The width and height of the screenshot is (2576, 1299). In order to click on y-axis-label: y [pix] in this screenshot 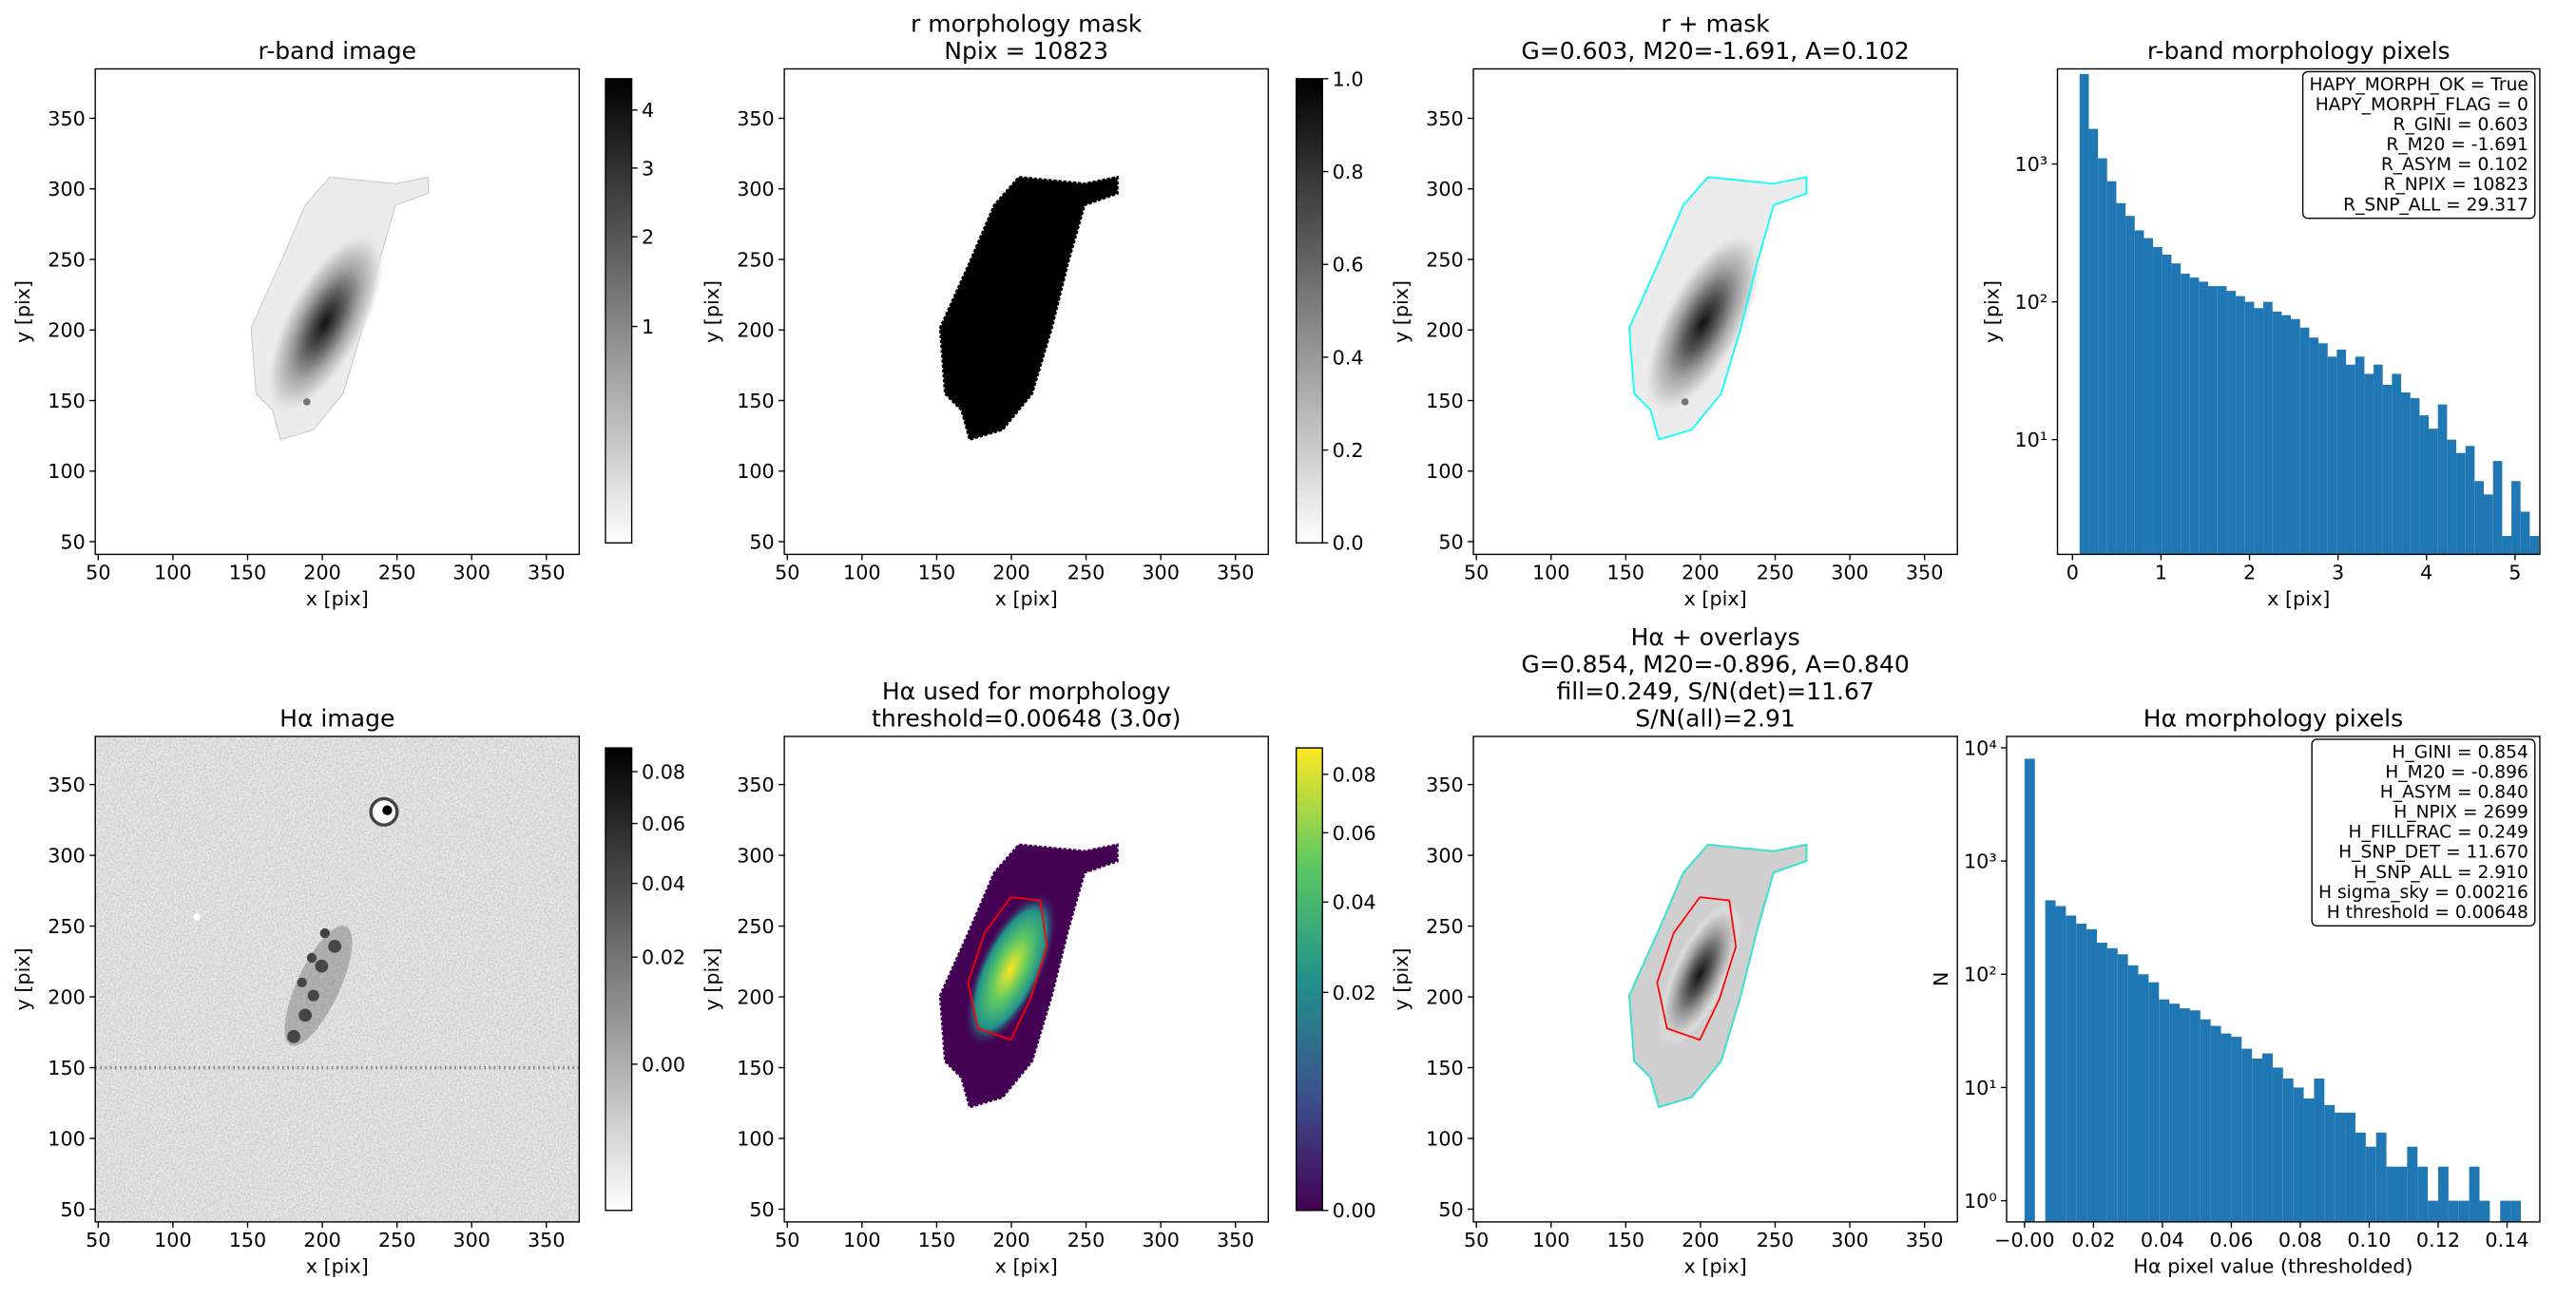, I will do `click(712, 311)`.